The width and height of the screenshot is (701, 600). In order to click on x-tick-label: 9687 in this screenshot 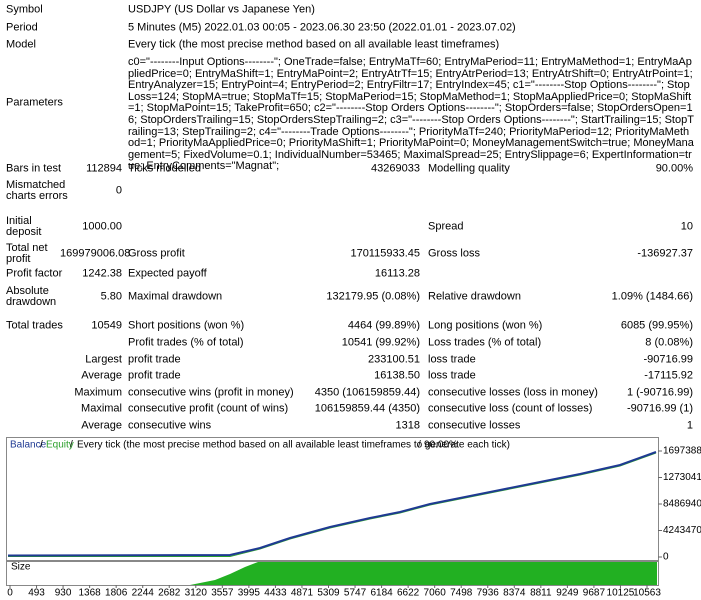, I will do `click(594, 593)`.